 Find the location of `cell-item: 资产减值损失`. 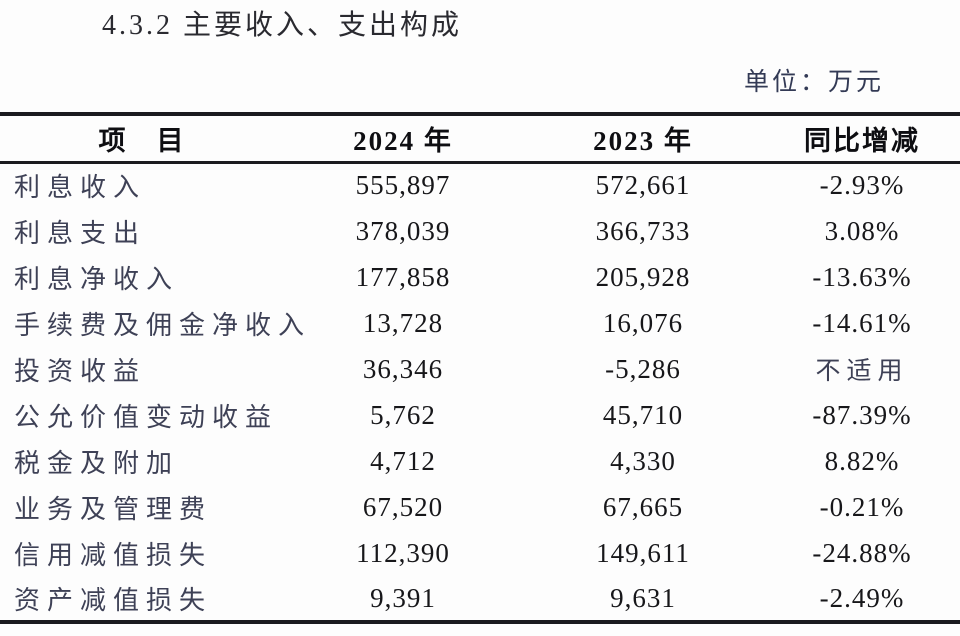

cell-item: 资产减值损失 is located at coordinates (113, 600).